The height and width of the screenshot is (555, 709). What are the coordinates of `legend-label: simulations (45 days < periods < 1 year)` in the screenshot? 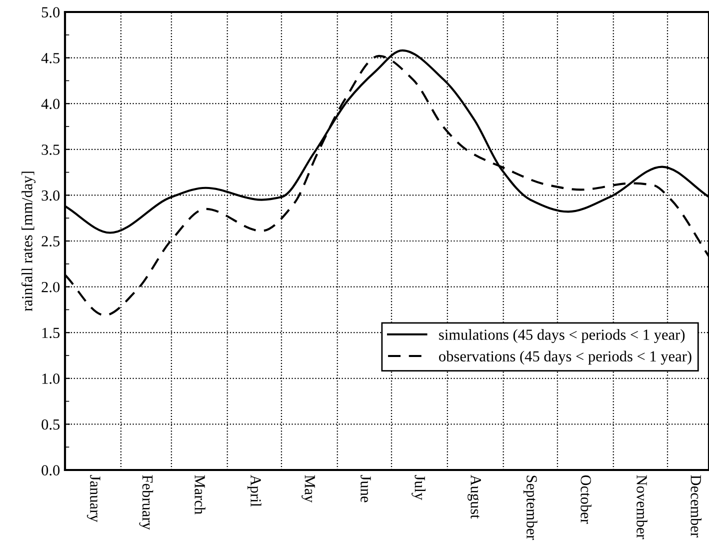 It's located at (562, 336).